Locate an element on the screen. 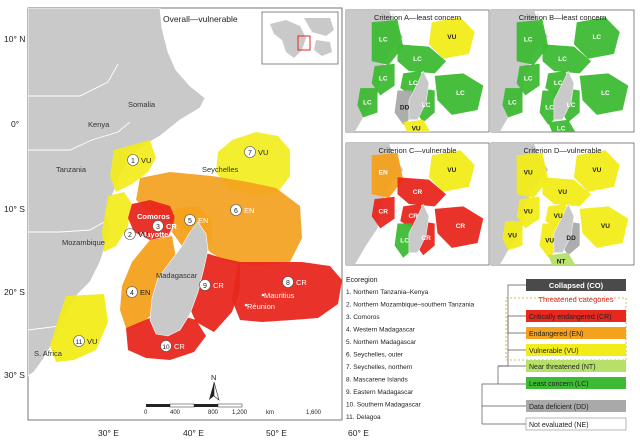  lat-label-30s: 30° S is located at coordinates (14, 375).